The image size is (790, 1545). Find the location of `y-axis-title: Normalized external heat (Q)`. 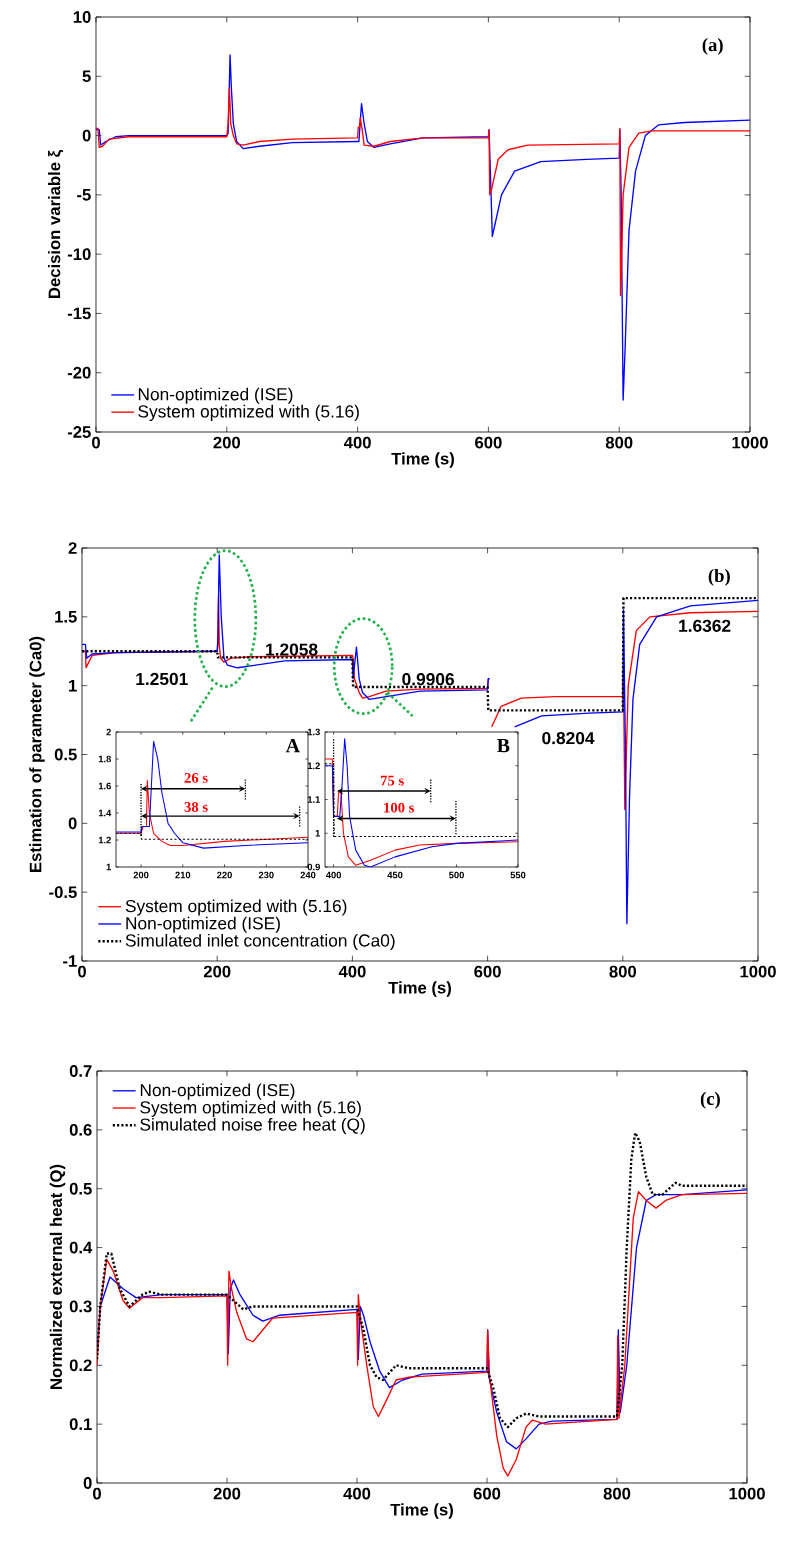

y-axis-title: Normalized external heat (Q) is located at coordinates (57, 1276).